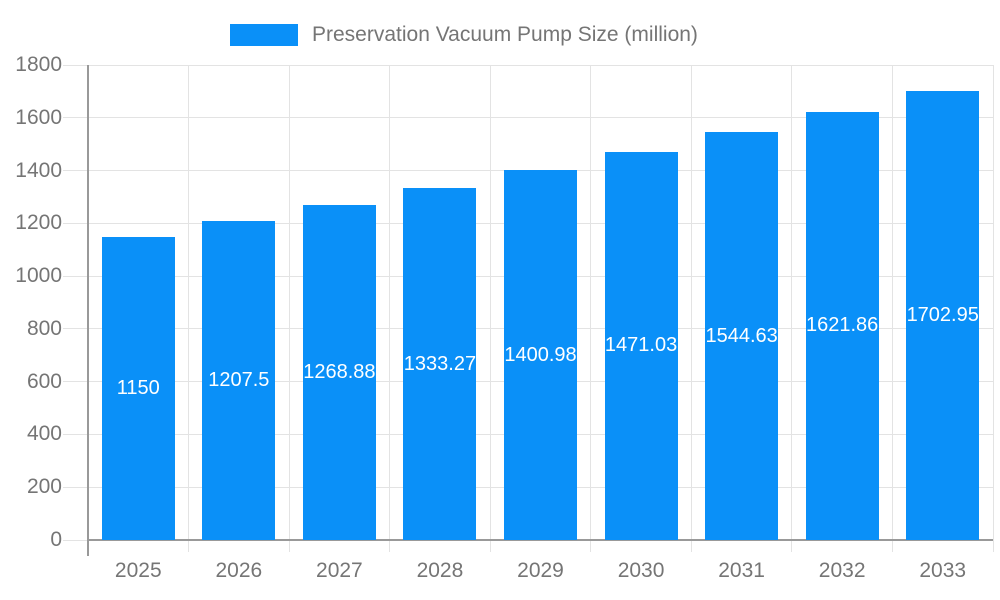 The image size is (1000, 600). Describe the element at coordinates (264, 35) in the screenshot. I see `legend-swatch` at that location.